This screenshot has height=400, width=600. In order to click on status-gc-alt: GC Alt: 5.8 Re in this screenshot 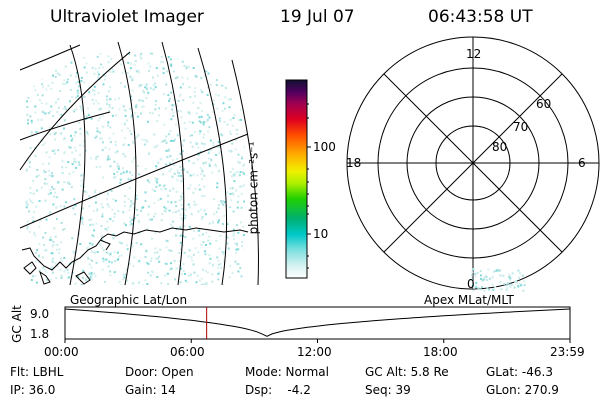, I will do `click(407, 372)`.